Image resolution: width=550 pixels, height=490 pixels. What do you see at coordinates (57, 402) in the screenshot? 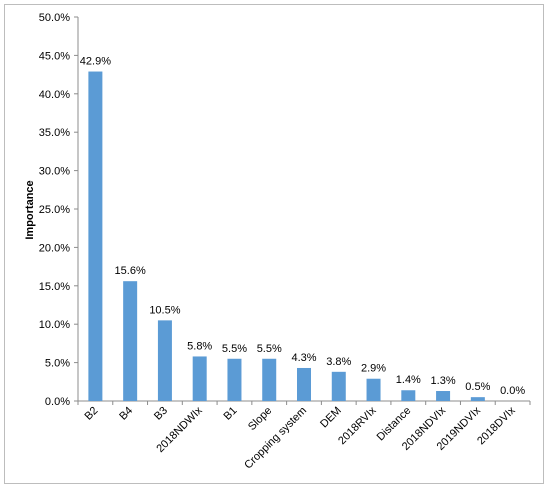
I see `y-tick-label: 0.0%` at bounding box center [57, 402].